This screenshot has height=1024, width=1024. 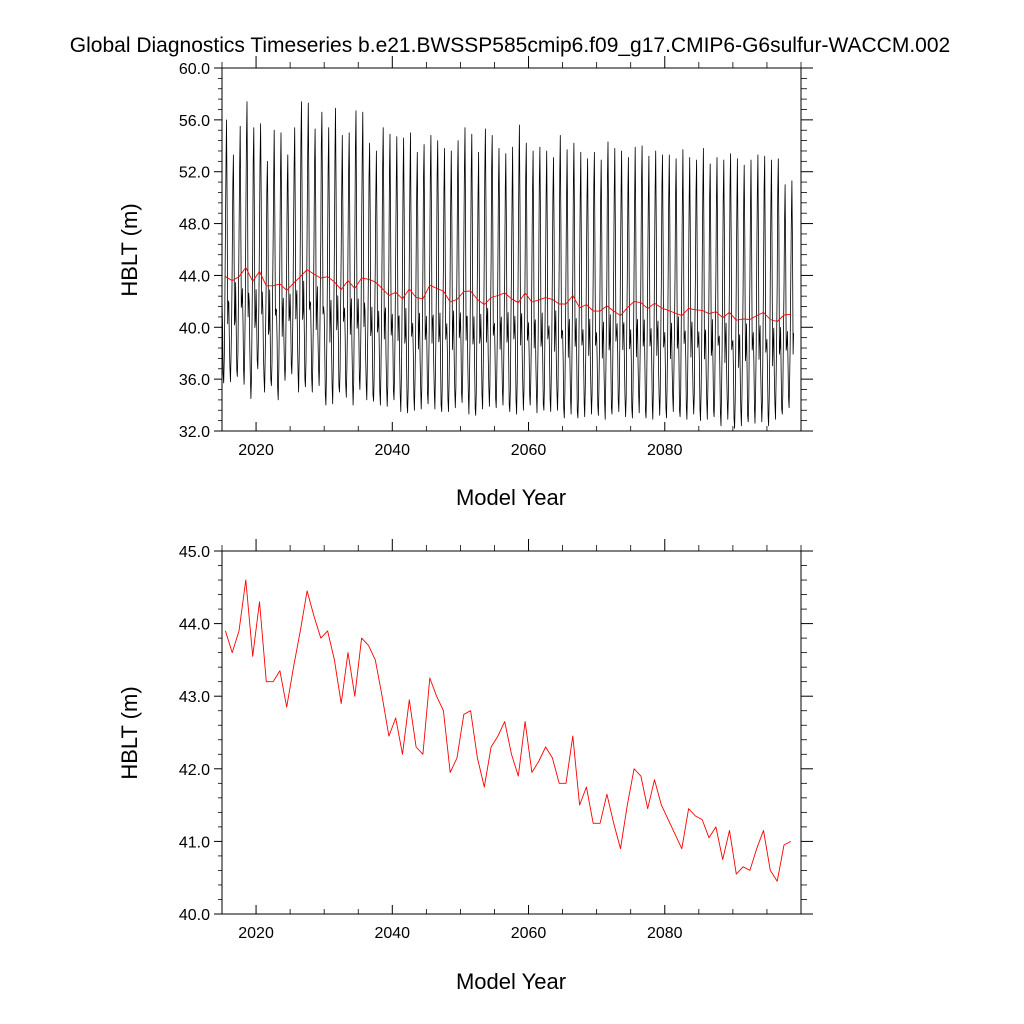 I want to click on bottom-ytick-label: 45.0, so click(x=194, y=552).